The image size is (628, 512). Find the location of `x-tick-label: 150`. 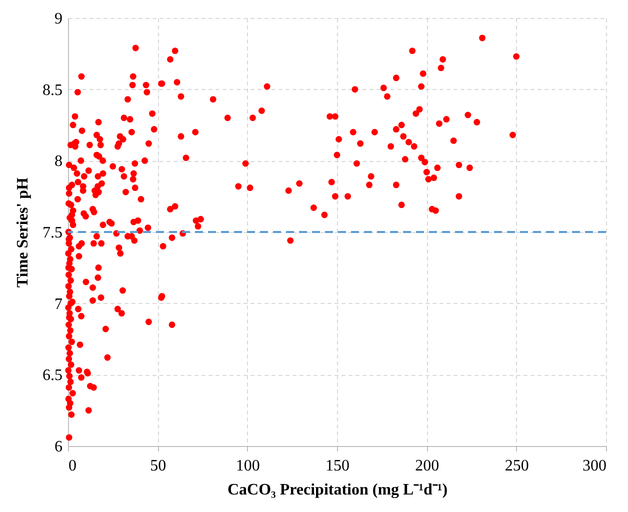

x-tick-label: 150 is located at coordinates (338, 466).